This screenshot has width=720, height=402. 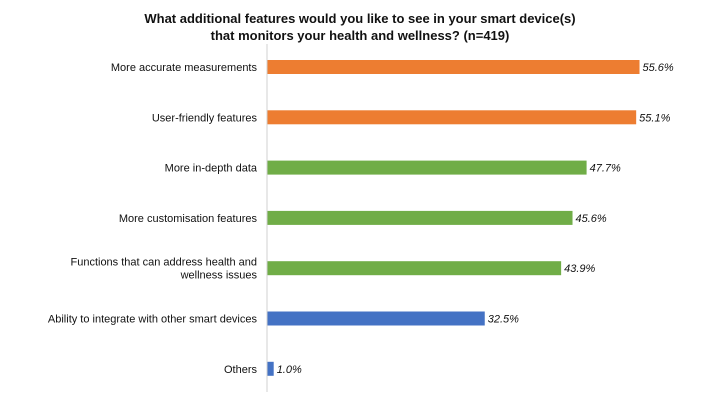 What do you see at coordinates (591, 219) in the screenshot?
I see `value-label-3: 45.6%` at bounding box center [591, 219].